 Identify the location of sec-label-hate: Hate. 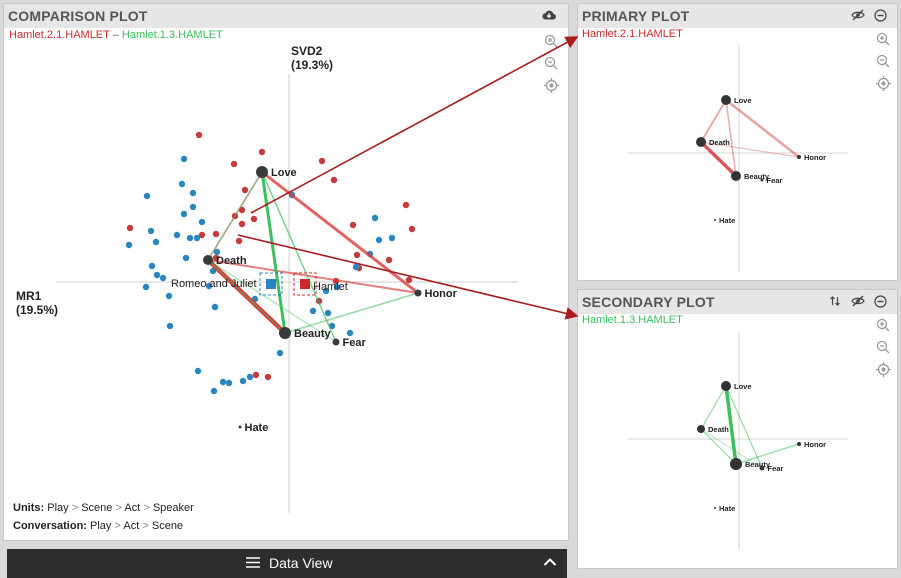
(727, 508).